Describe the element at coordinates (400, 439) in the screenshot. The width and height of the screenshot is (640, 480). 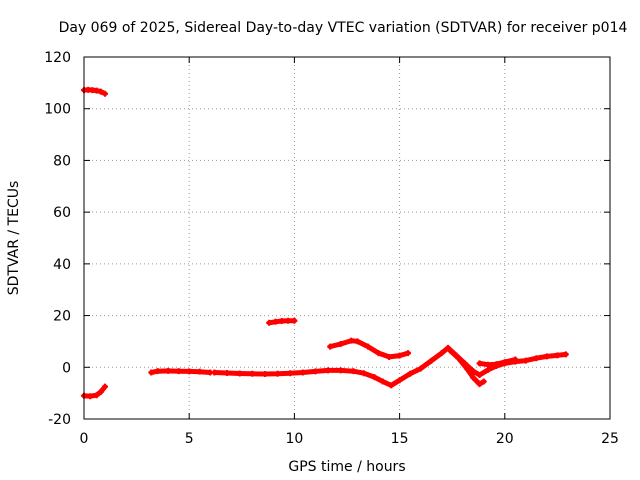
I see `x-tick-label: 15` at that location.